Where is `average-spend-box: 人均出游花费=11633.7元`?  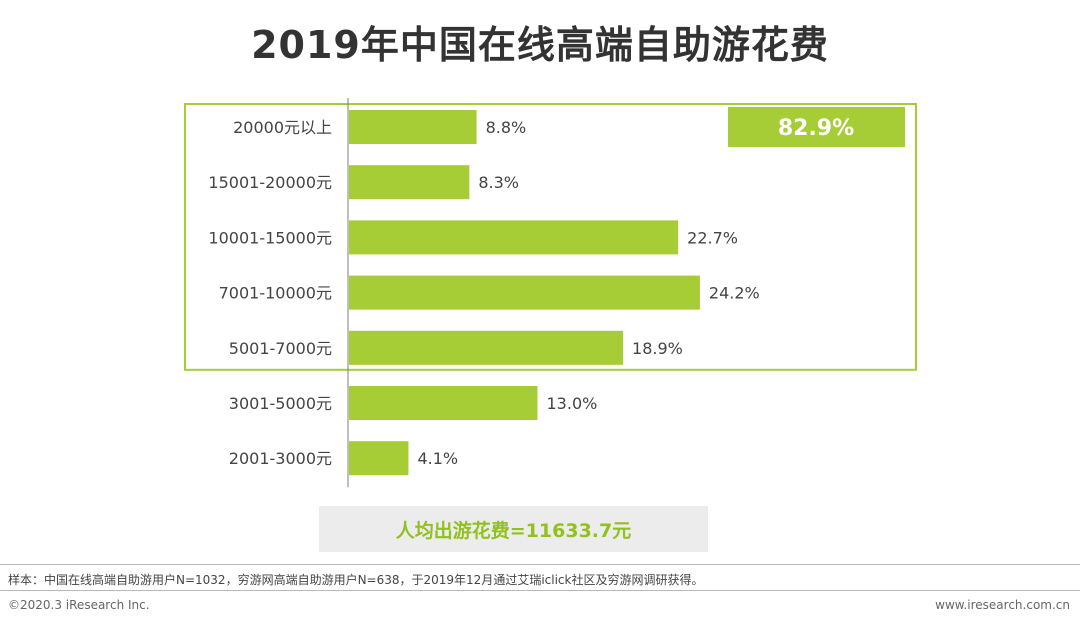 average-spend-box: 人均出游花费=11633.7元 is located at coordinates (513, 529).